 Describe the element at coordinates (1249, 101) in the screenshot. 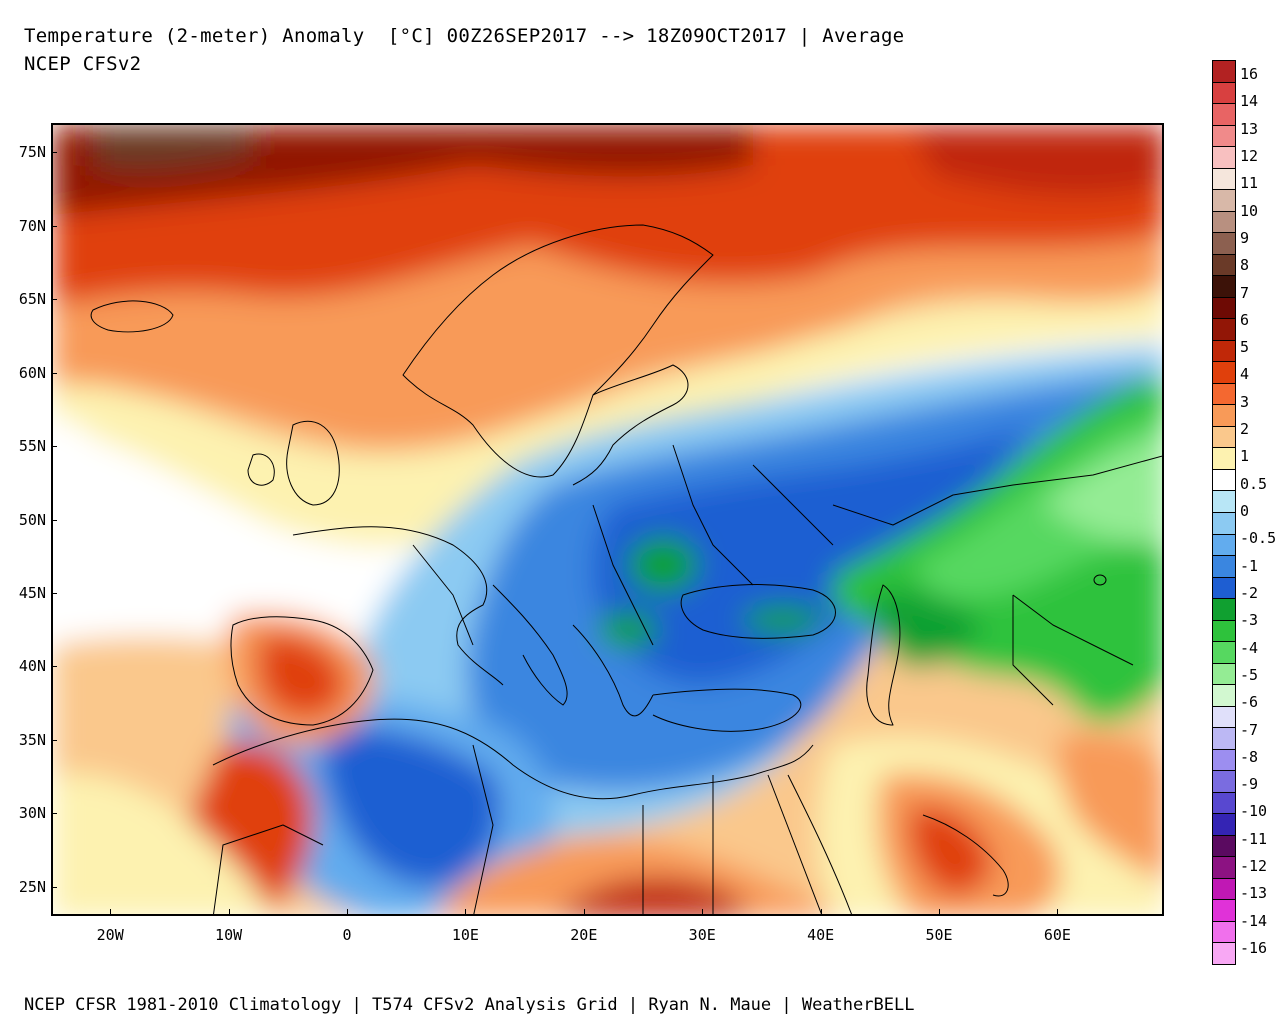

I see `colorbar-label: 14` at that location.